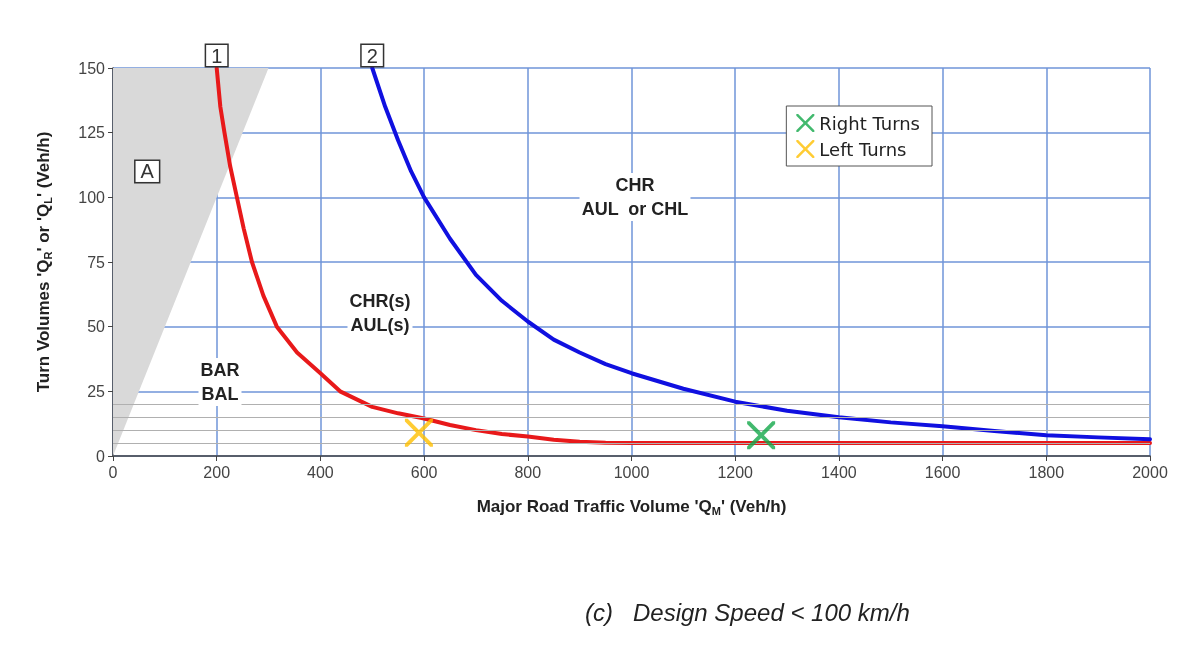  I want to click on annotation: CHR AUL or CHL, so click(635, 197).